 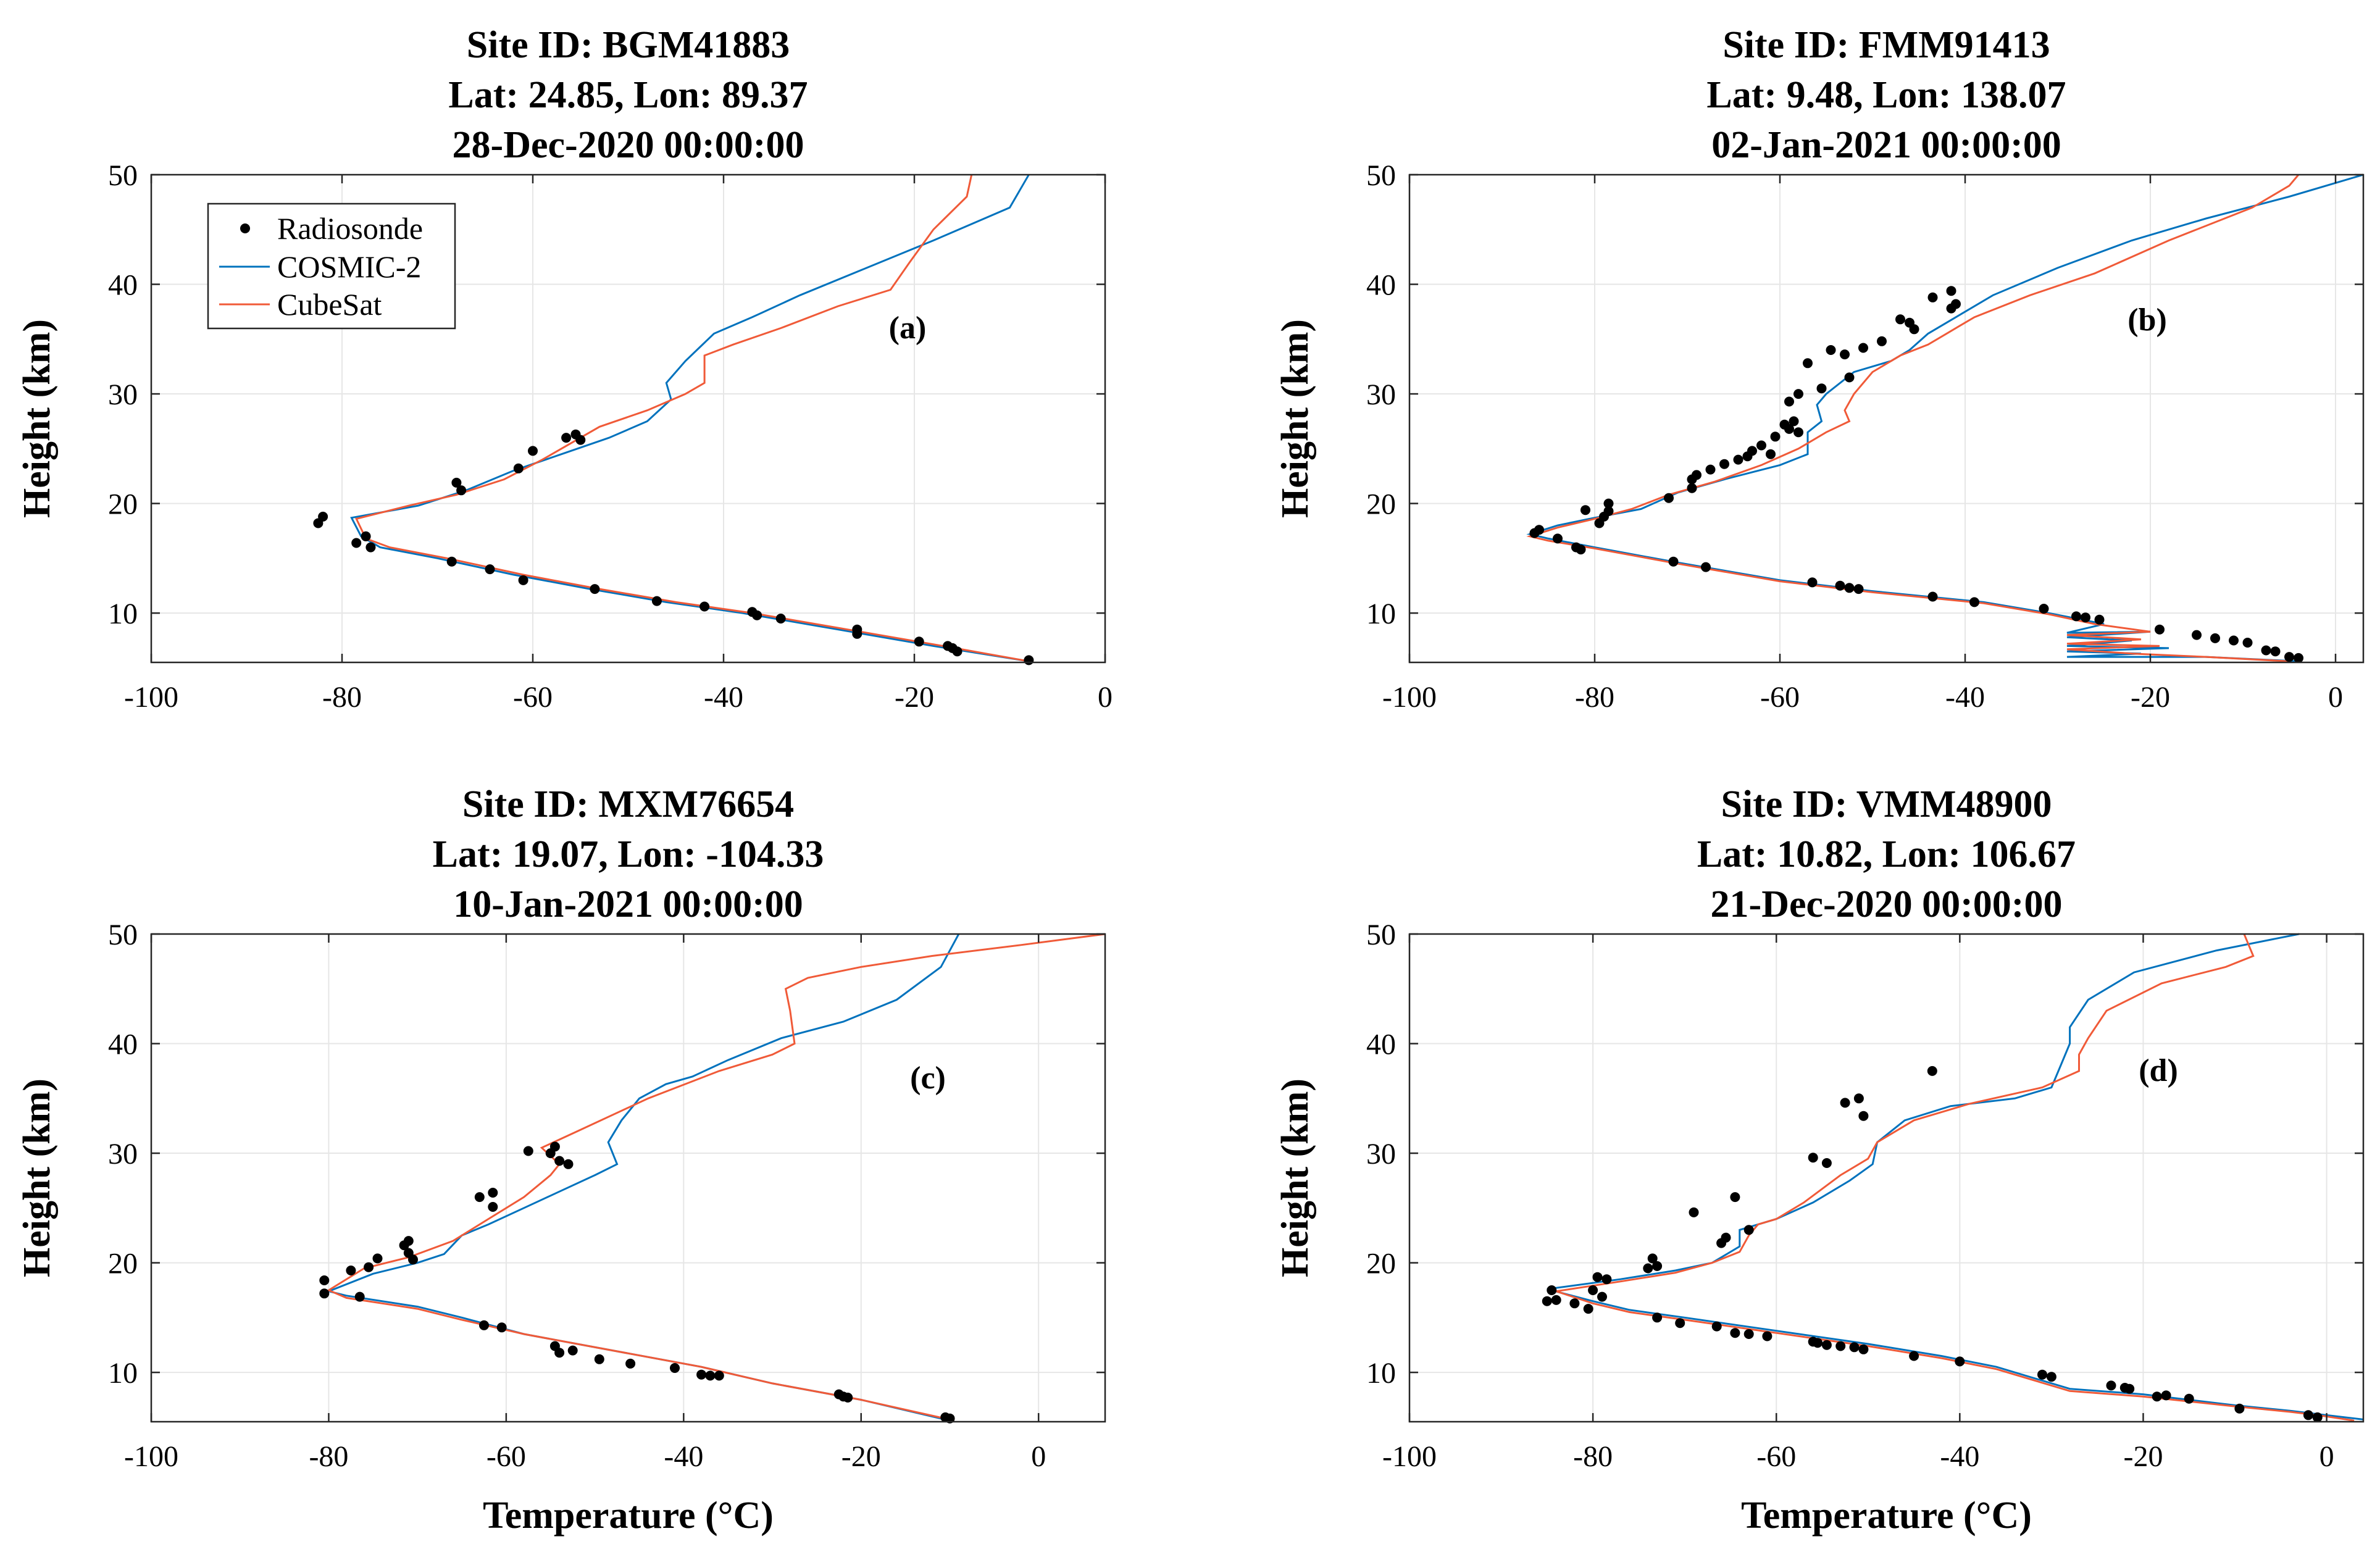 I want to click on x-tick-label: -40, so click(x=684, y=1457).